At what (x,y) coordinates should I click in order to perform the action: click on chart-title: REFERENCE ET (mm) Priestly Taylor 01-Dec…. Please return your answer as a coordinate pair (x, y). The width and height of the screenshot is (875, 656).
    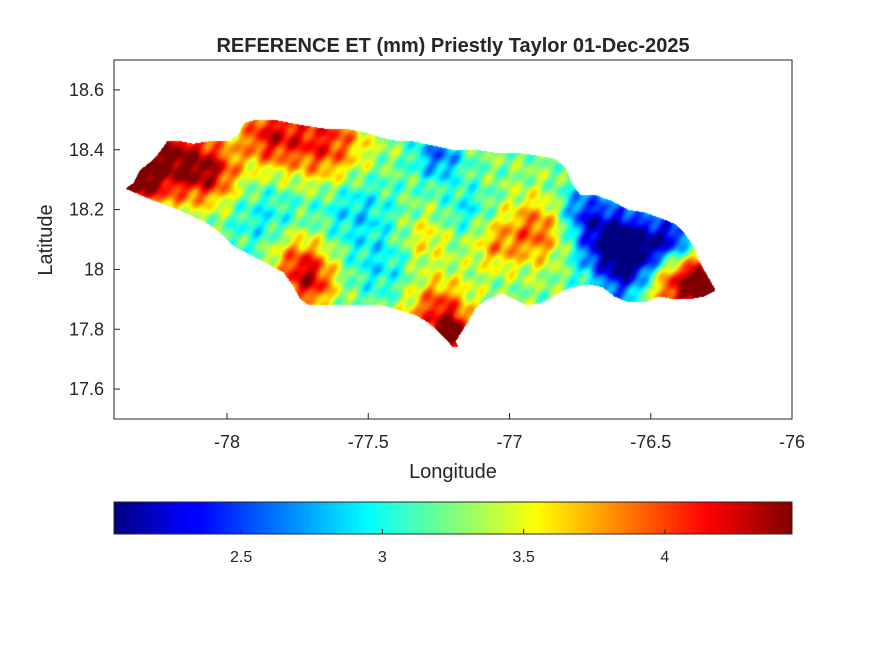
    Looking at the image, I should click on (452, 46).